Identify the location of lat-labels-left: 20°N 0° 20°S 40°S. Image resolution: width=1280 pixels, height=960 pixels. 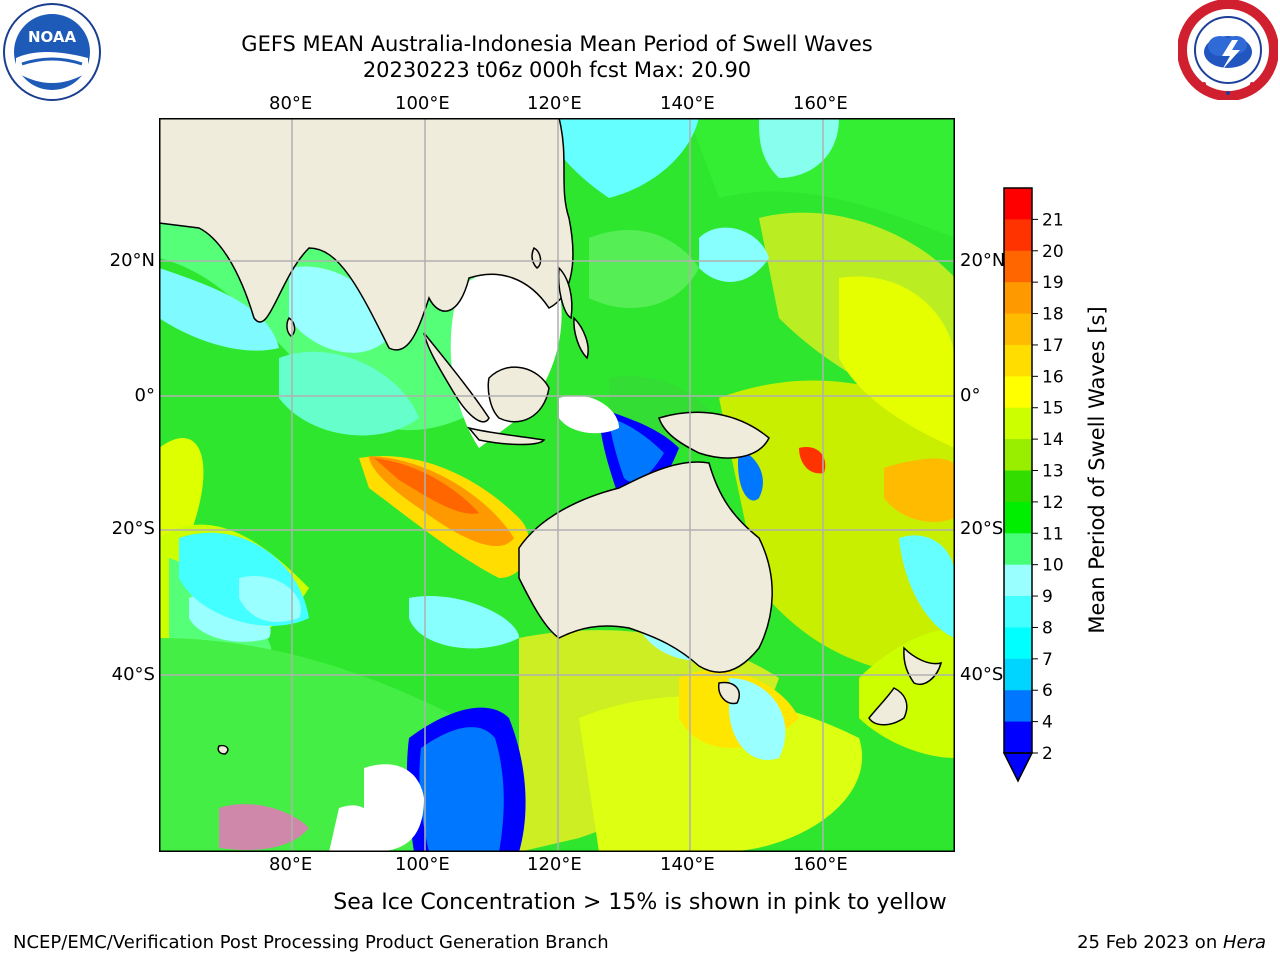
(80, 480).